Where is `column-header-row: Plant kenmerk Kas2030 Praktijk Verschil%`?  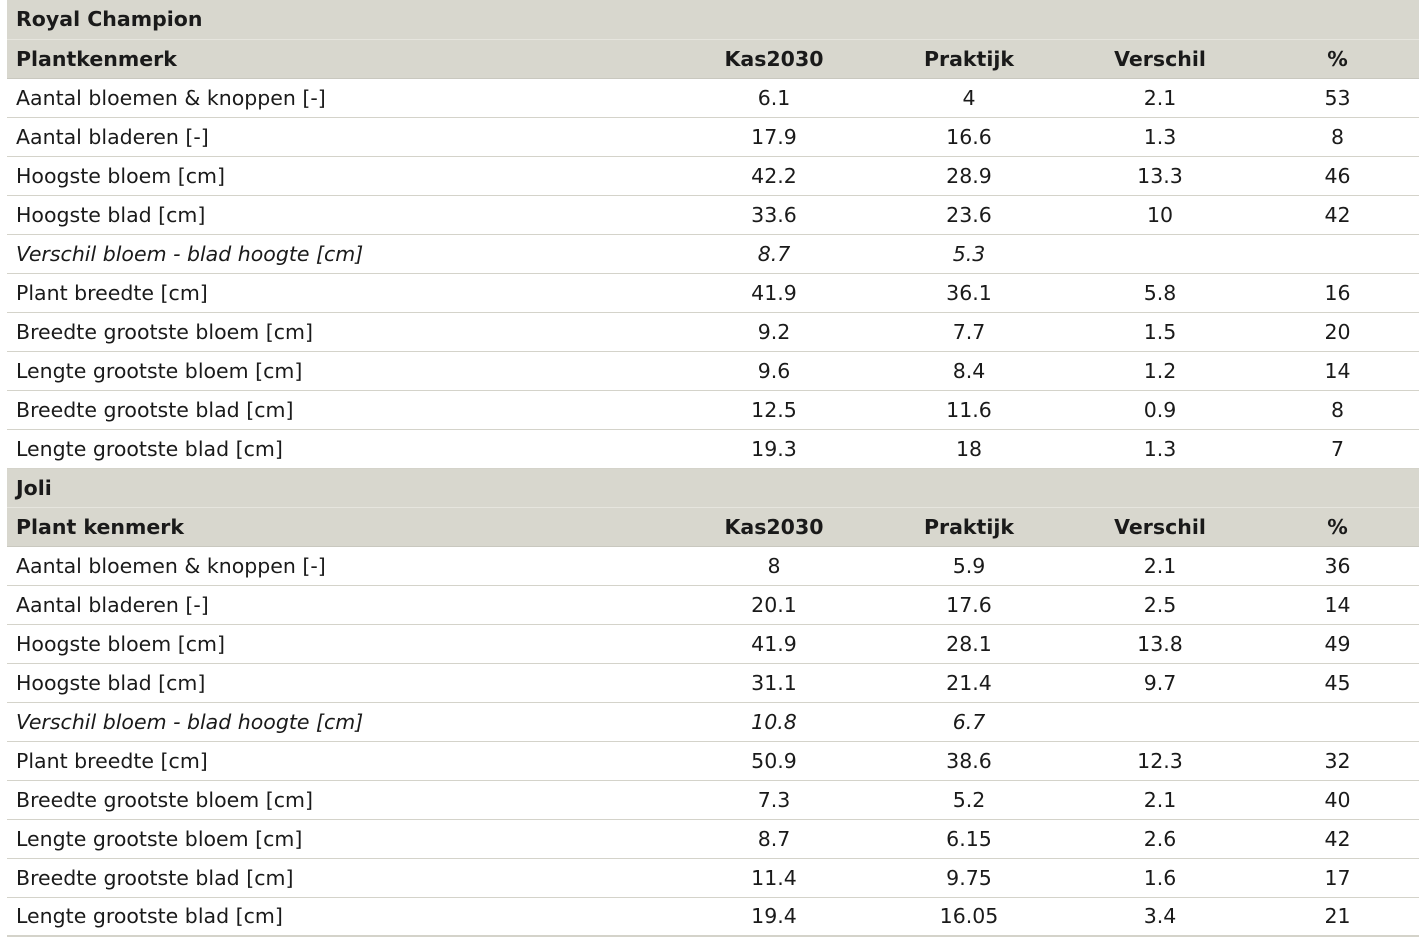 column-header-row: Plant kenmerk Kas2030 Praktijk Verschil% is located at coordinates (713, 527).